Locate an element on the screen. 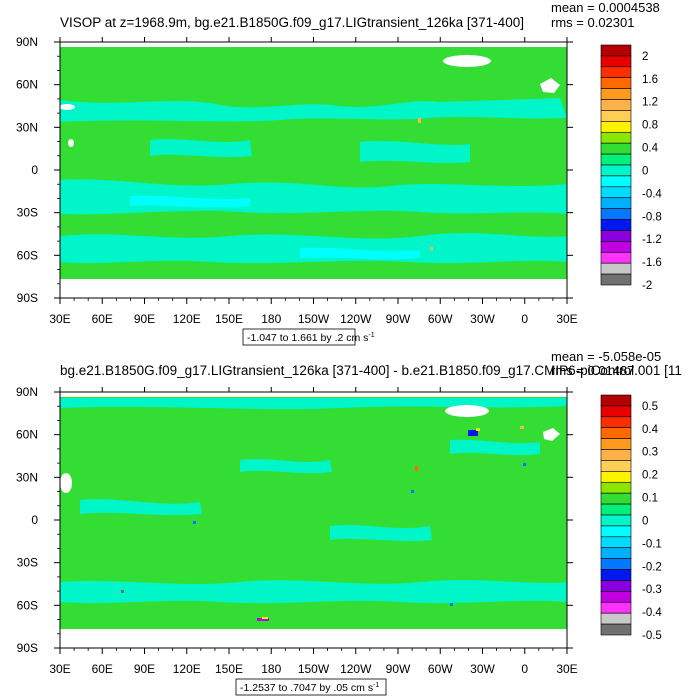  x-tick-label: 30W is located at coordinates (482, 319).